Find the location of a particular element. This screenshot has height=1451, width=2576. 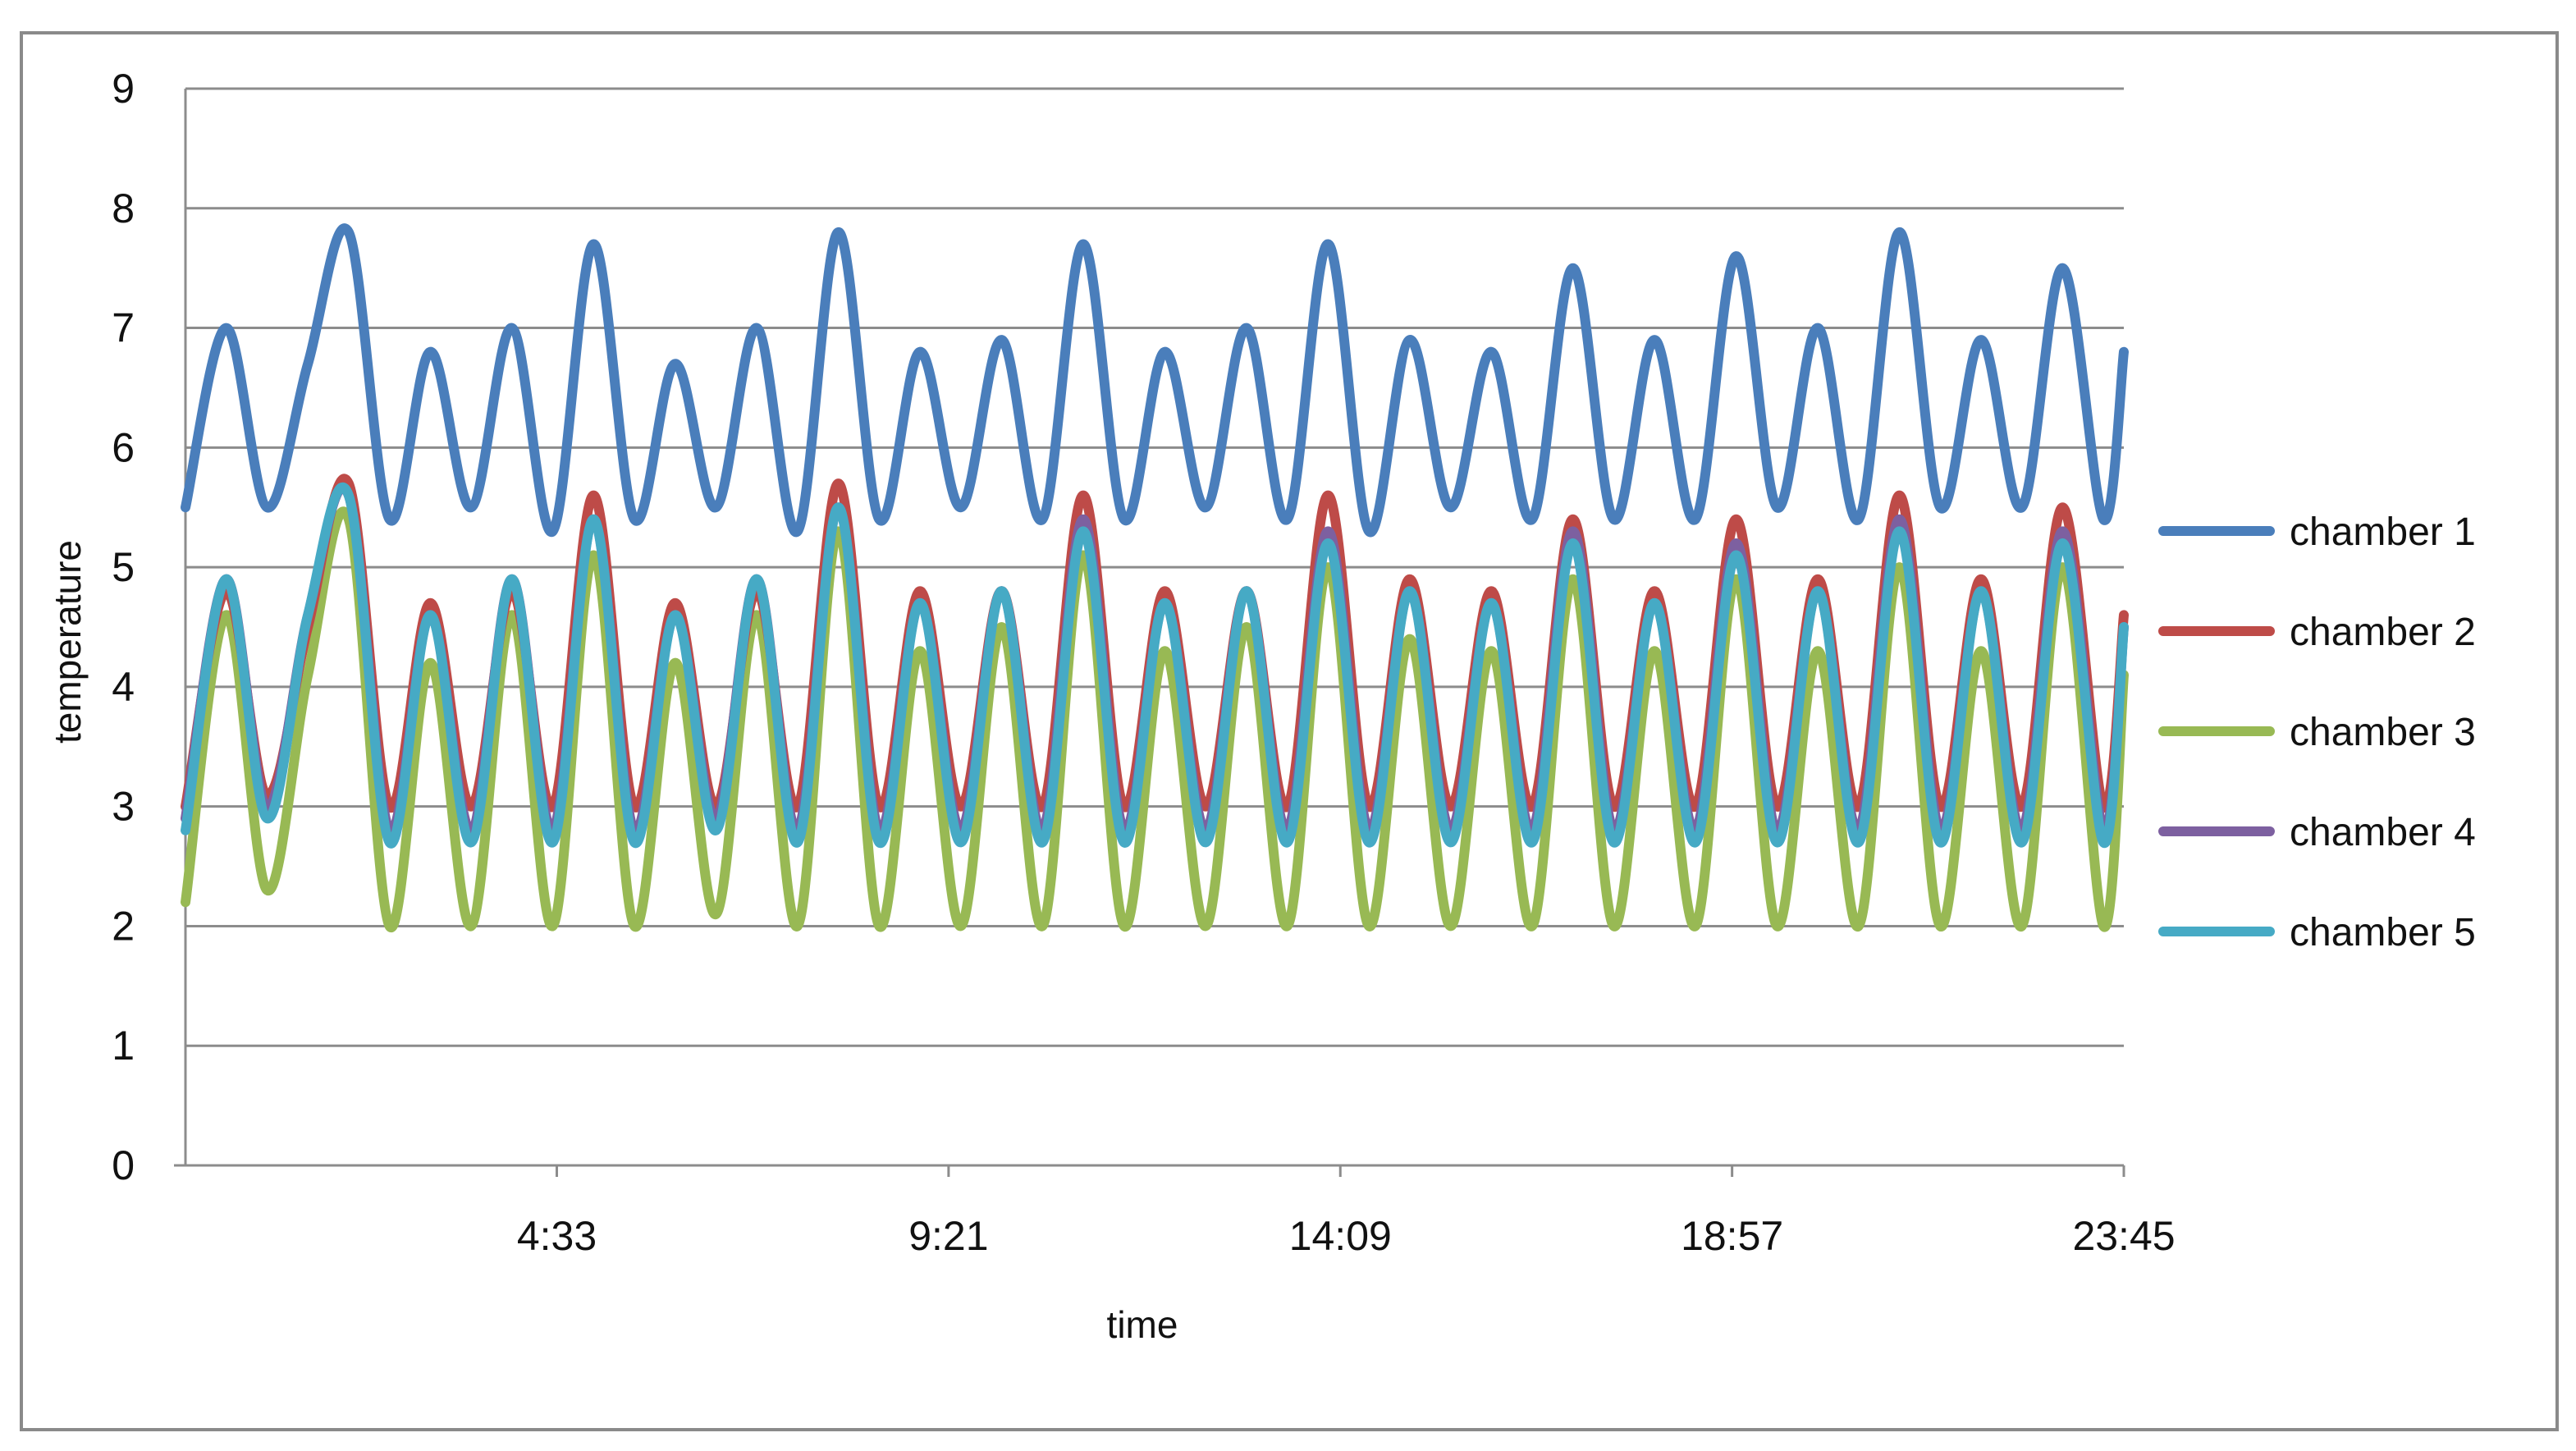

y-tick-label: 8 is located at coordinates (123, 208).